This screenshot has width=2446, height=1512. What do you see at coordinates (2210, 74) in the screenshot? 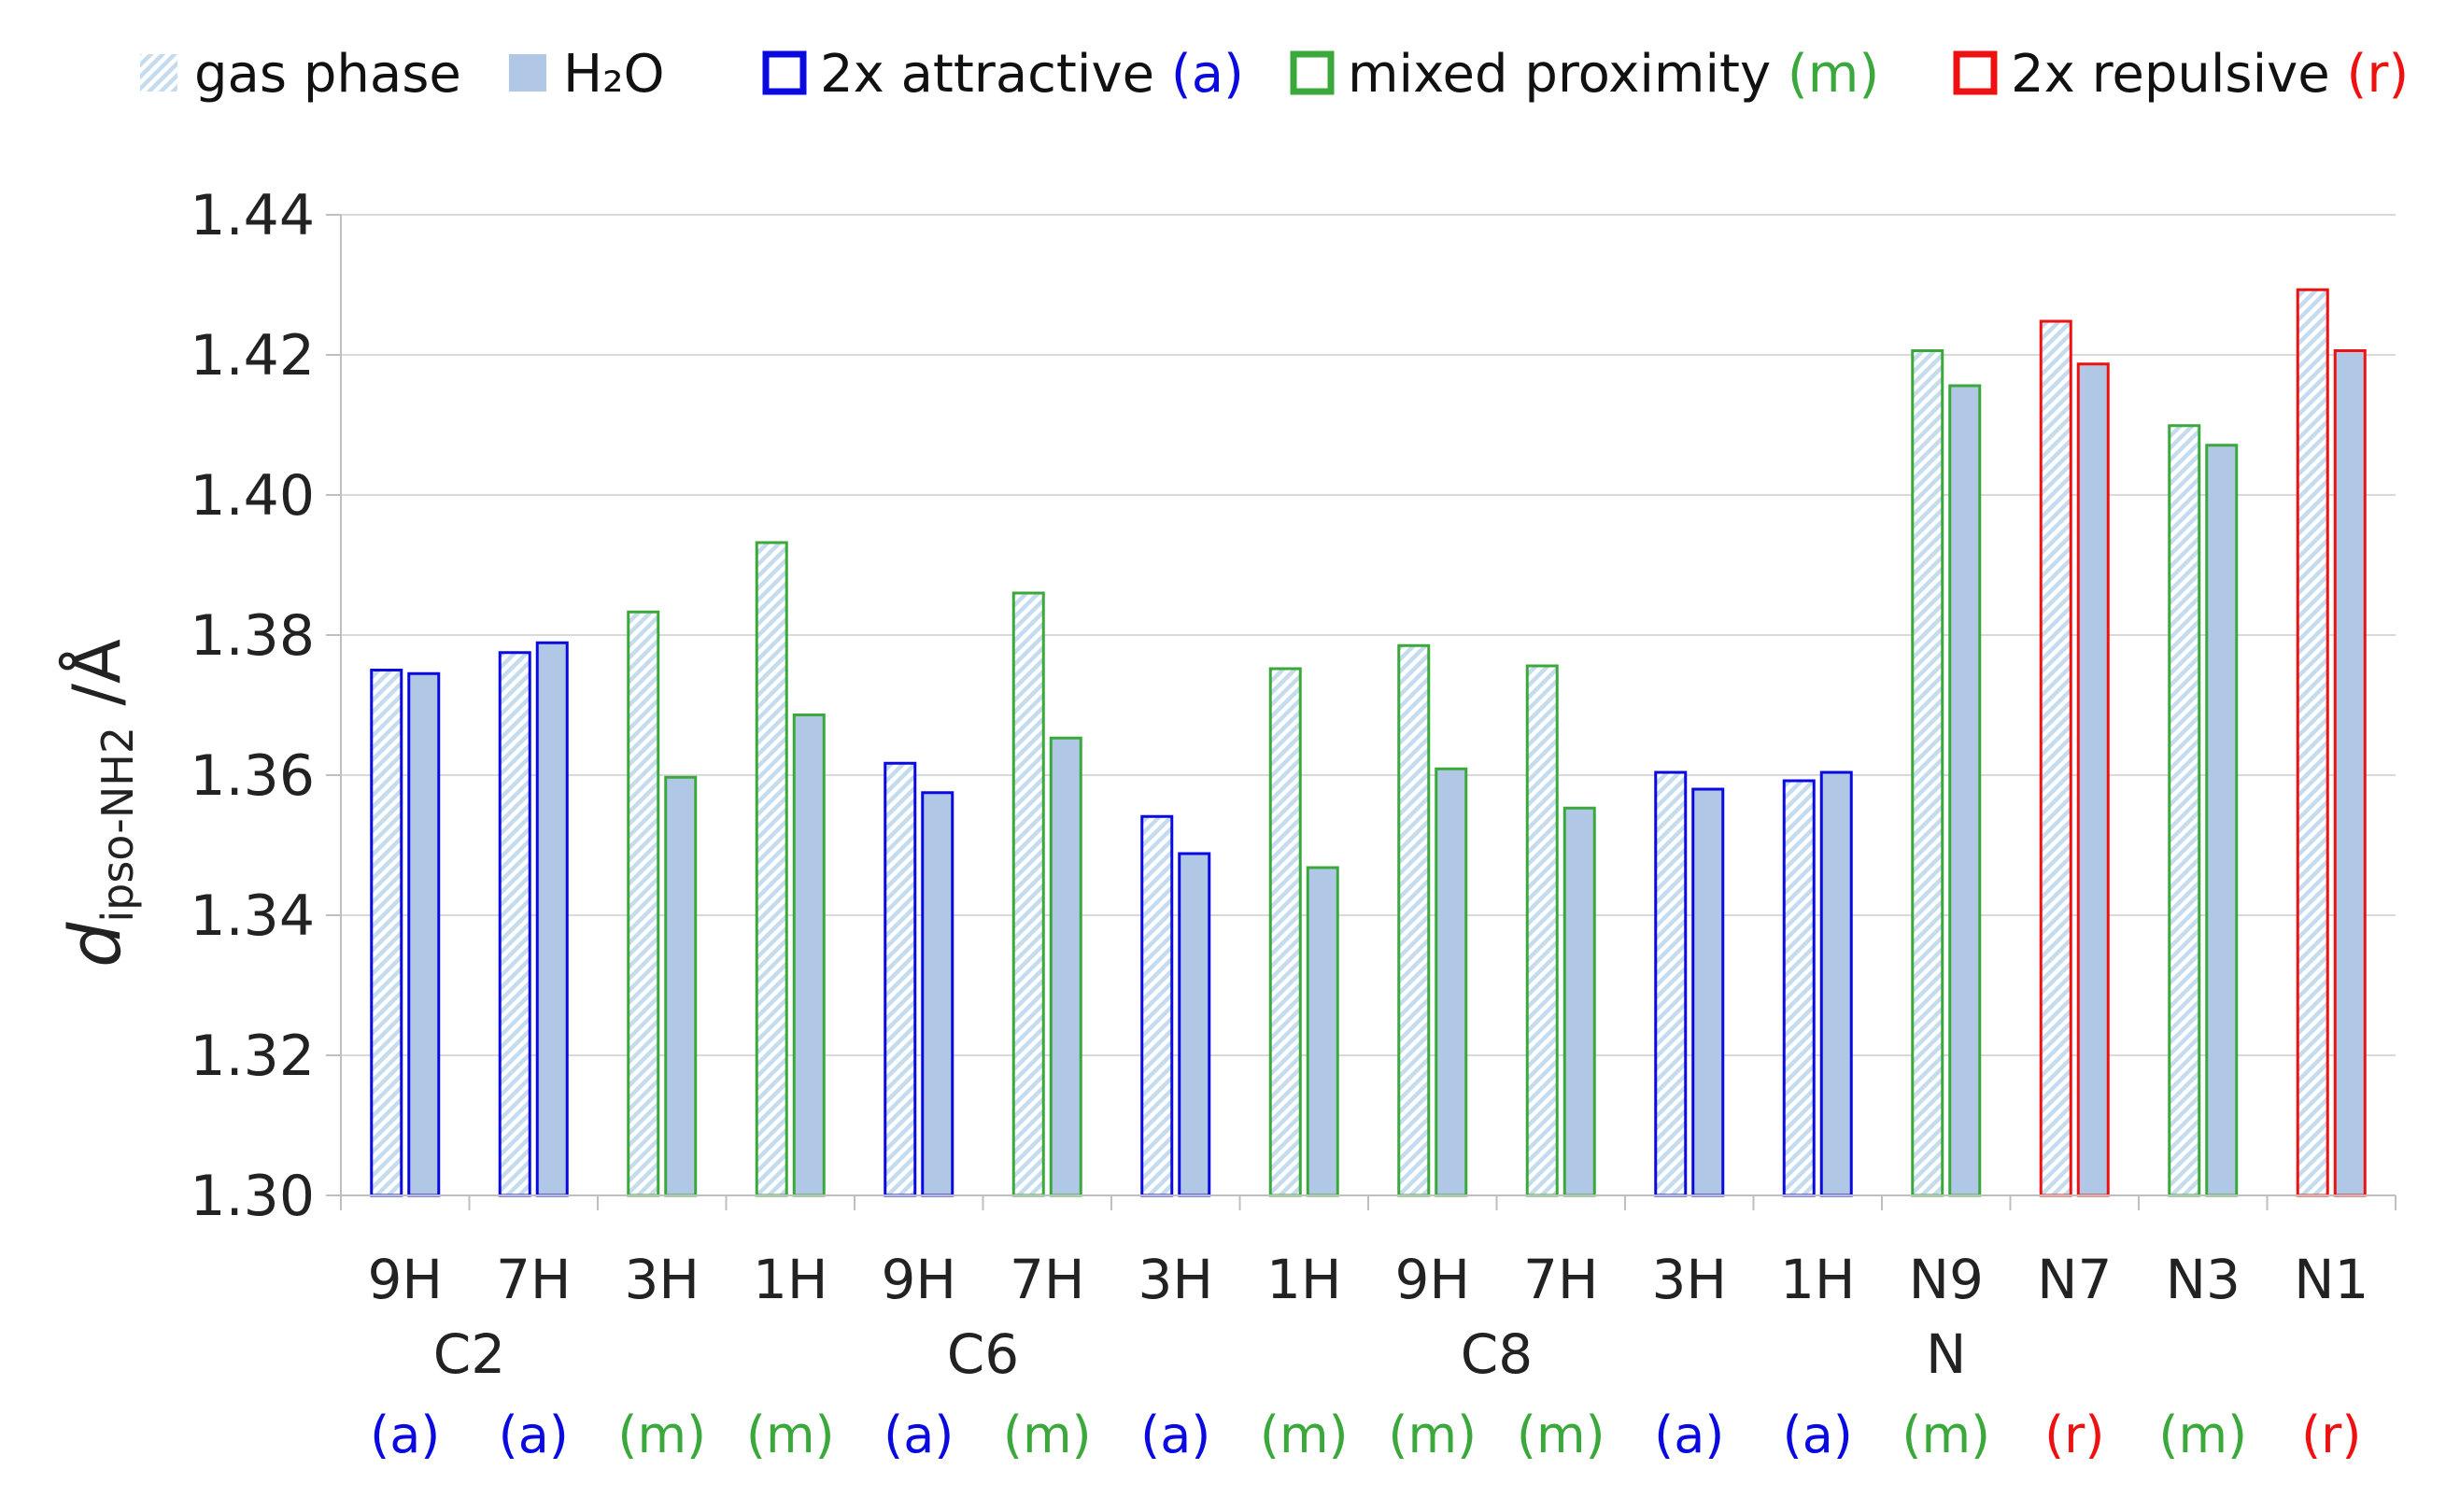
I see `legend-label: 2x repulsive (r)` at bounding box center [2210, 74].